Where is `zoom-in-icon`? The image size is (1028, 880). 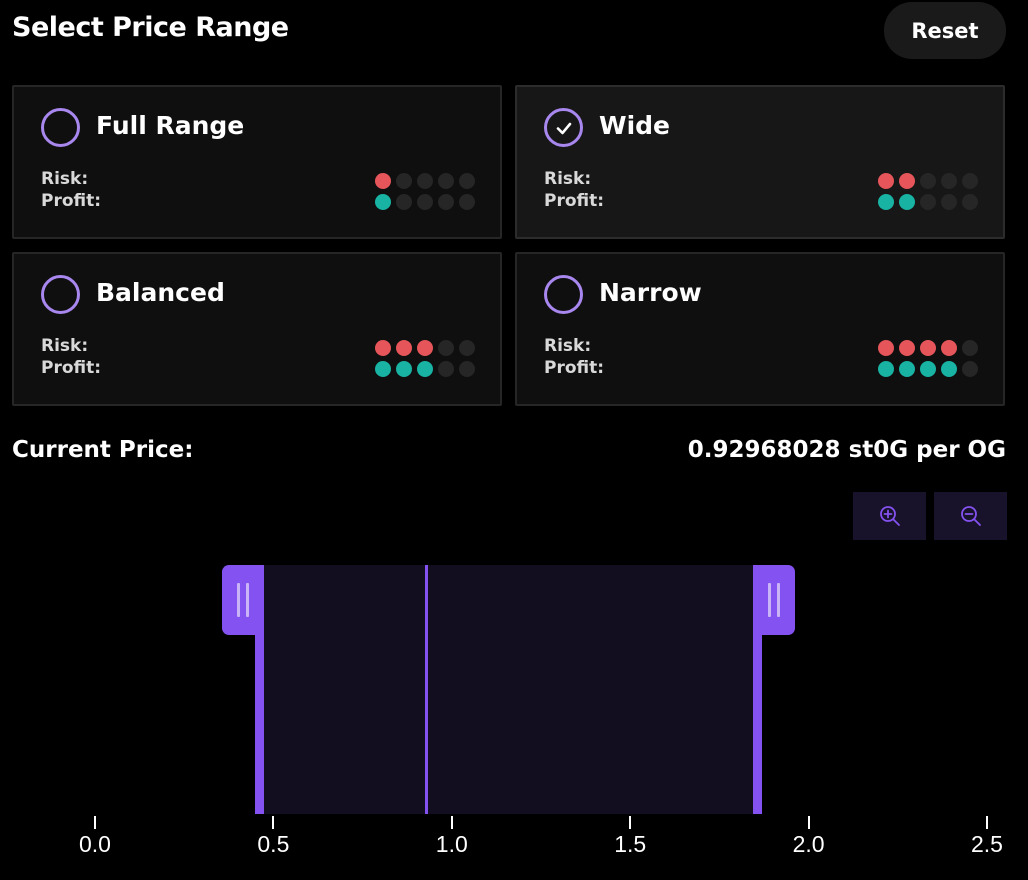
zoom-in-icon is located at coordinates (889, 516).